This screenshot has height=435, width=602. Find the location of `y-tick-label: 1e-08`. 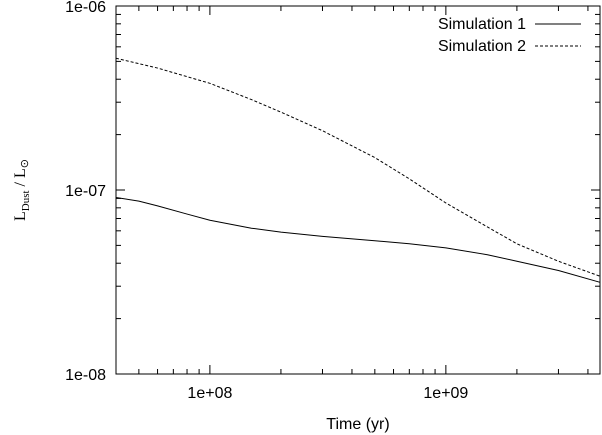

y-tick-label: 1e-08 is located at coordinates (85, 375).